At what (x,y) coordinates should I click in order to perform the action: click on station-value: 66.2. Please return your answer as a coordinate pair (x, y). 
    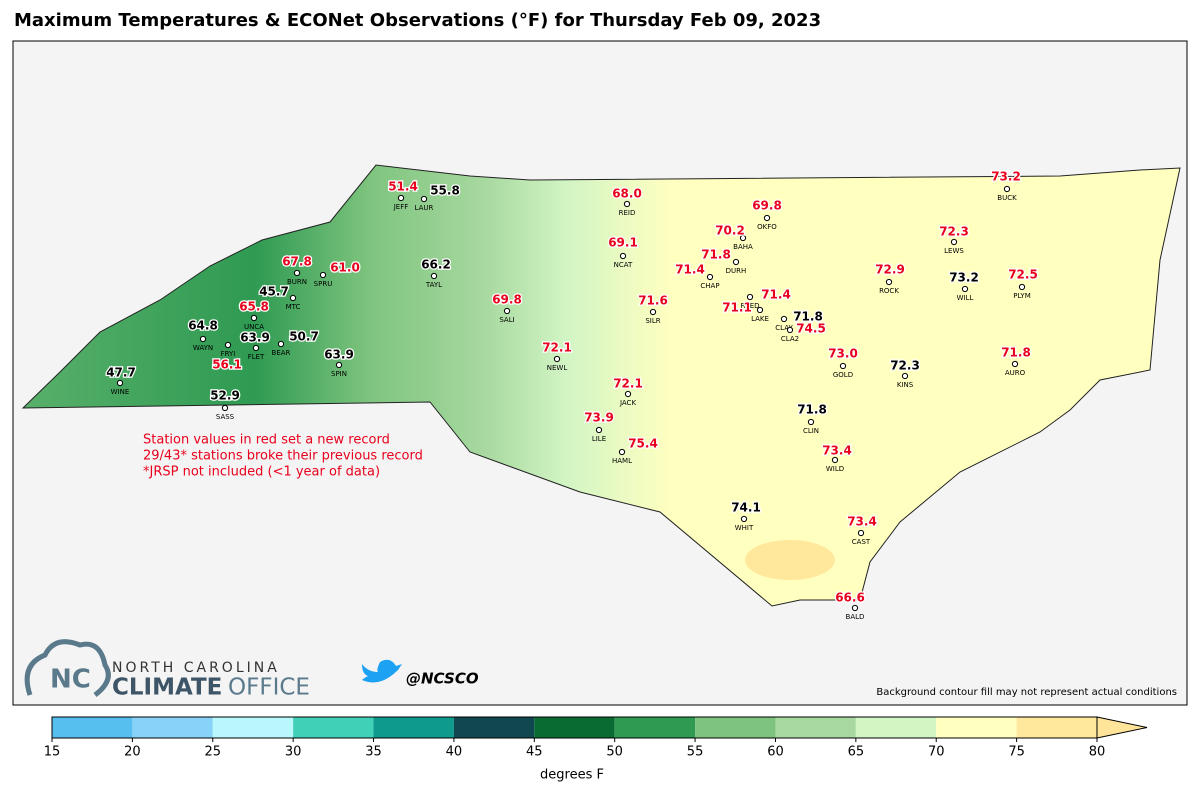
    Looking at the image, I should click on (436, 265).